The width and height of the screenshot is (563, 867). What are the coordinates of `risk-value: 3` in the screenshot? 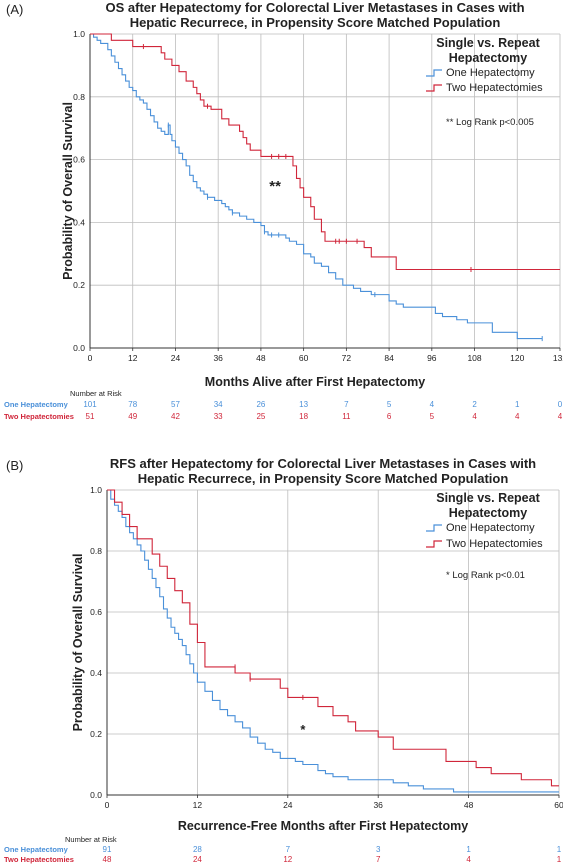 It's located at (378, 849).